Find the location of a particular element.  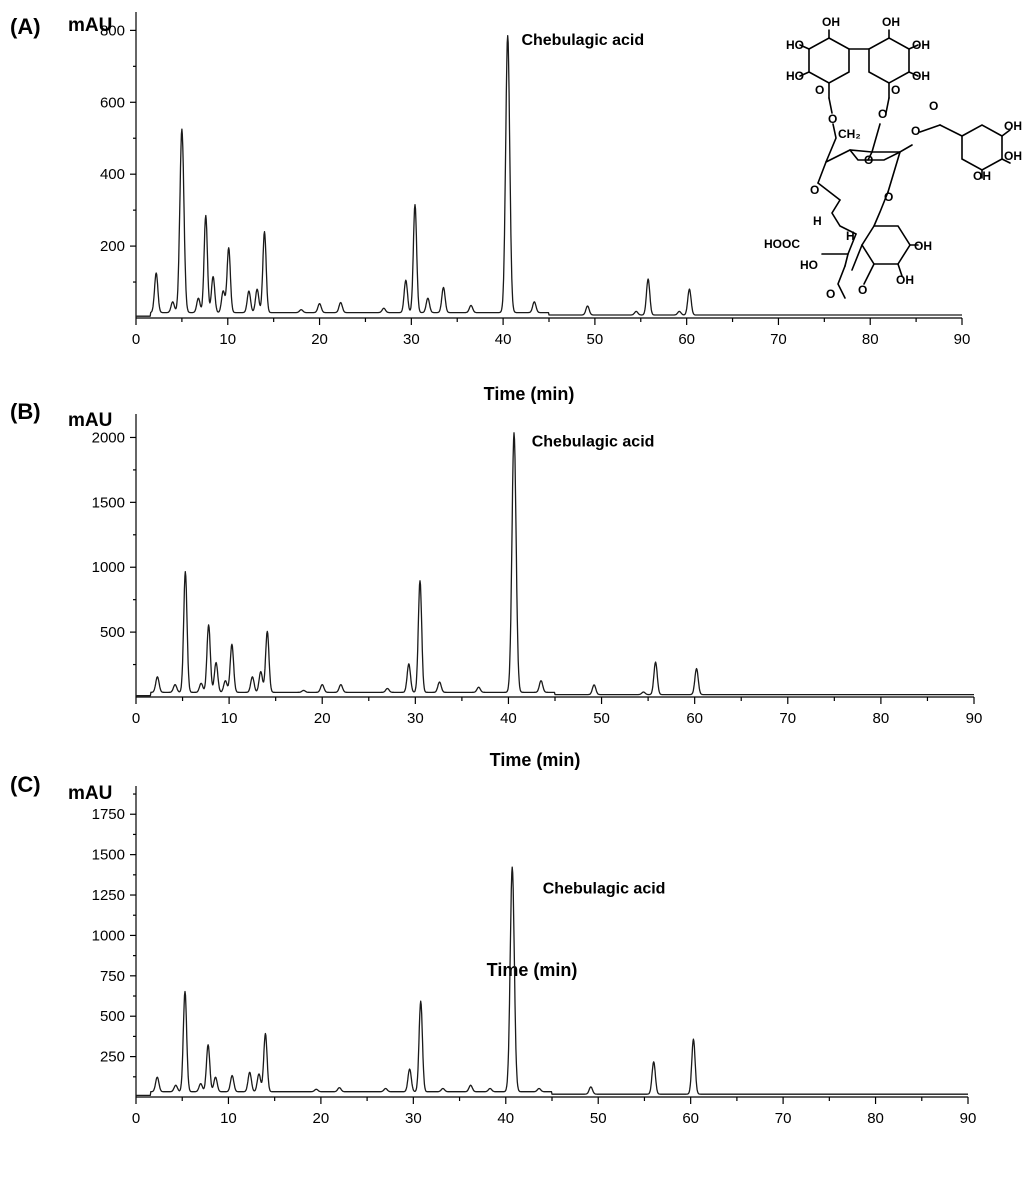

structure-label: CH₂ is located at coordinates (849, 134).